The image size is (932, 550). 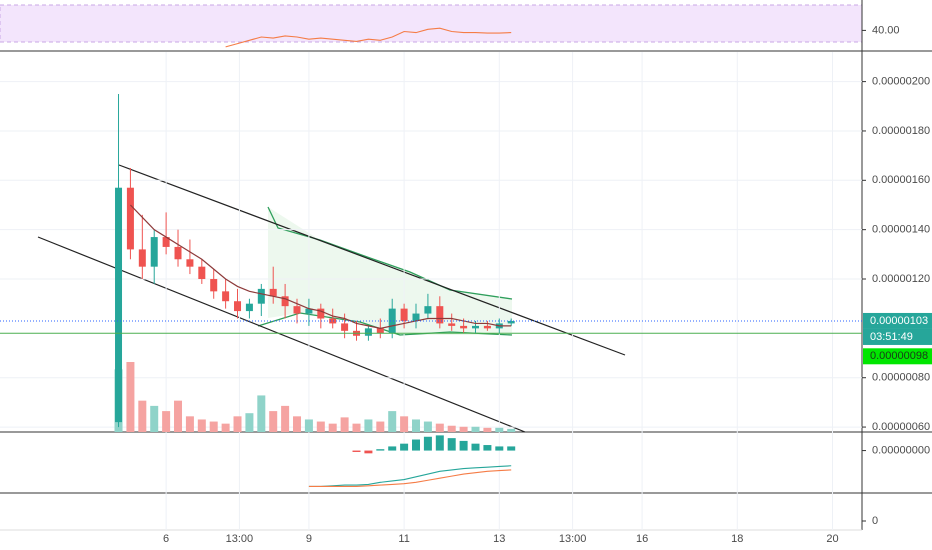 I want to click on moving-average, so click(x=320, y=266).